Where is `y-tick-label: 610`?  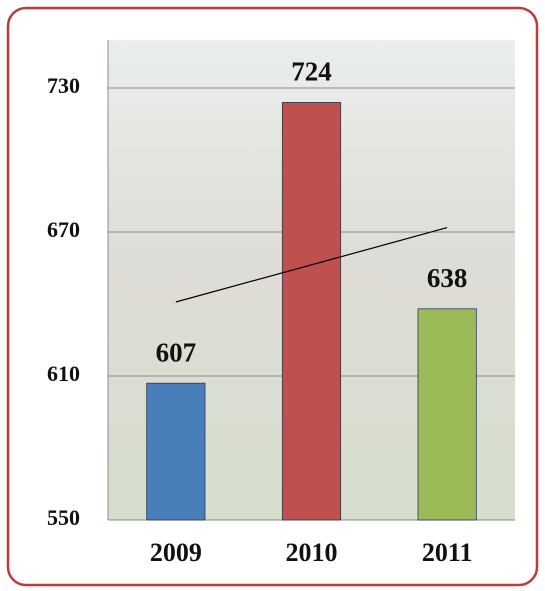
y-tick-label: 610 is located at coordinates (63, 373).